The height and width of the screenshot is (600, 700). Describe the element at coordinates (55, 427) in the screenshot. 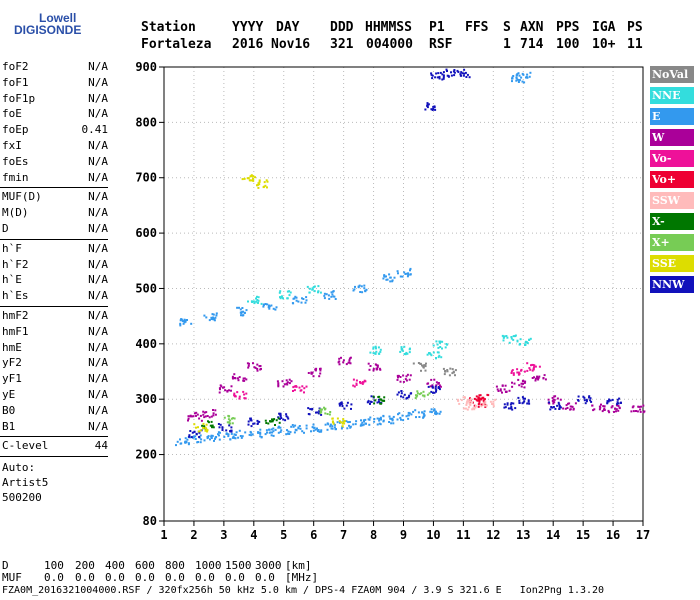

I see `param-row: B1 N/A` at that location.